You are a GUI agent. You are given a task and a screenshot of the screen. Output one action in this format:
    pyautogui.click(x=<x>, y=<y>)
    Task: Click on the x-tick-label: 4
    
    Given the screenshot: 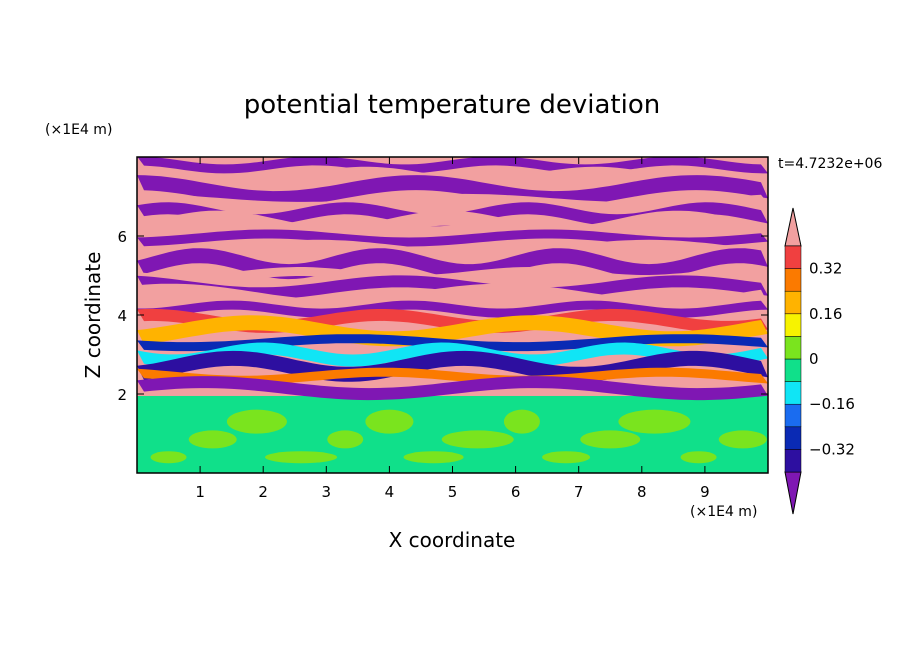 What is the action you would take?
    pyautogui.click(x=390, y=492)
    